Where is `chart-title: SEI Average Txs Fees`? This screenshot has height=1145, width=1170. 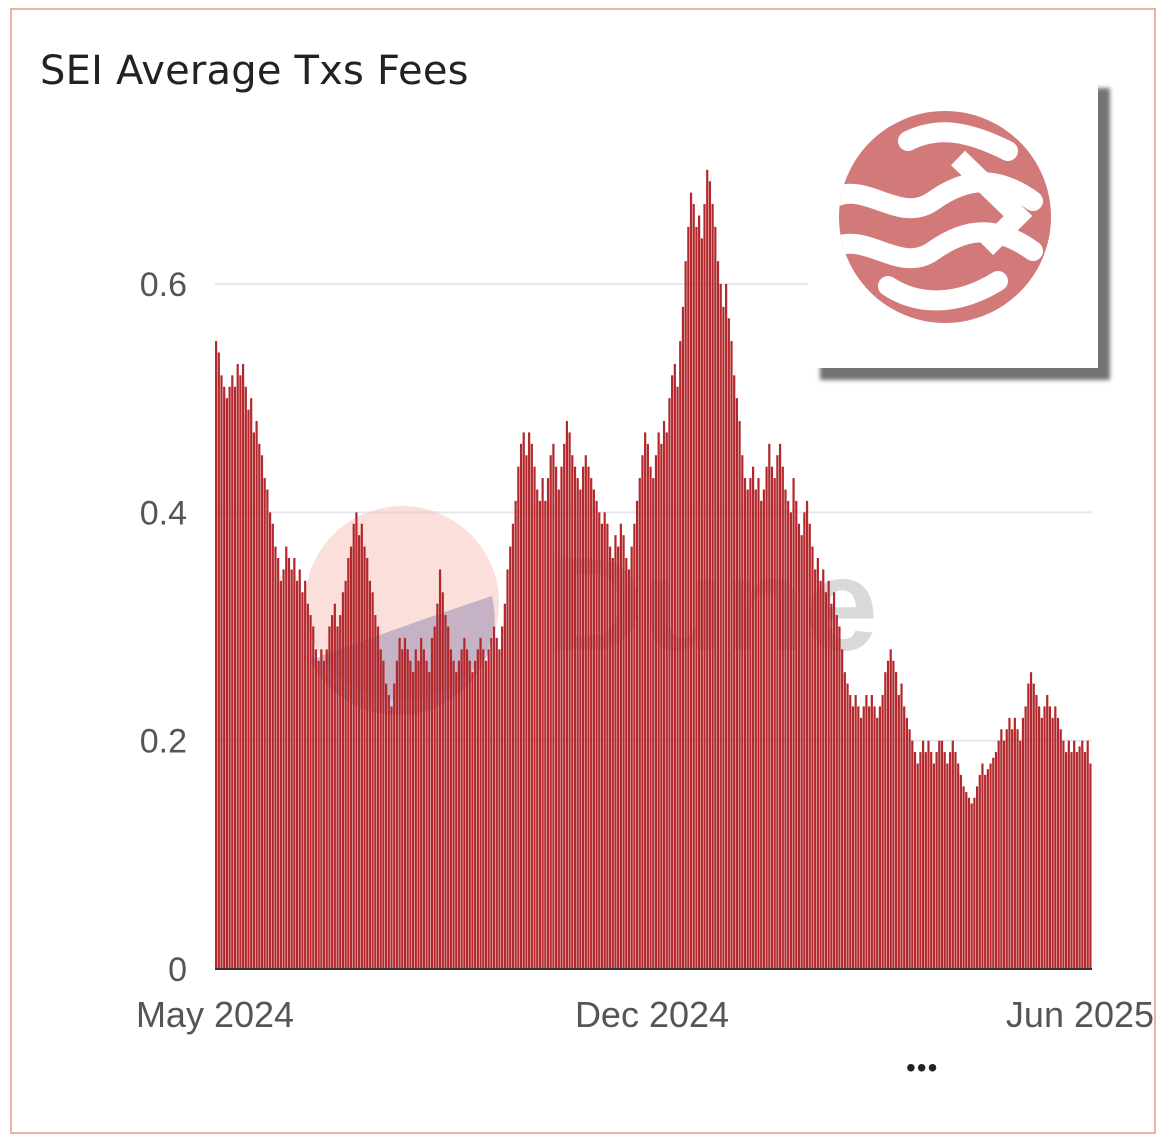 chart-title: SEI Average Txs Fees is located at coordinates (254, 71).